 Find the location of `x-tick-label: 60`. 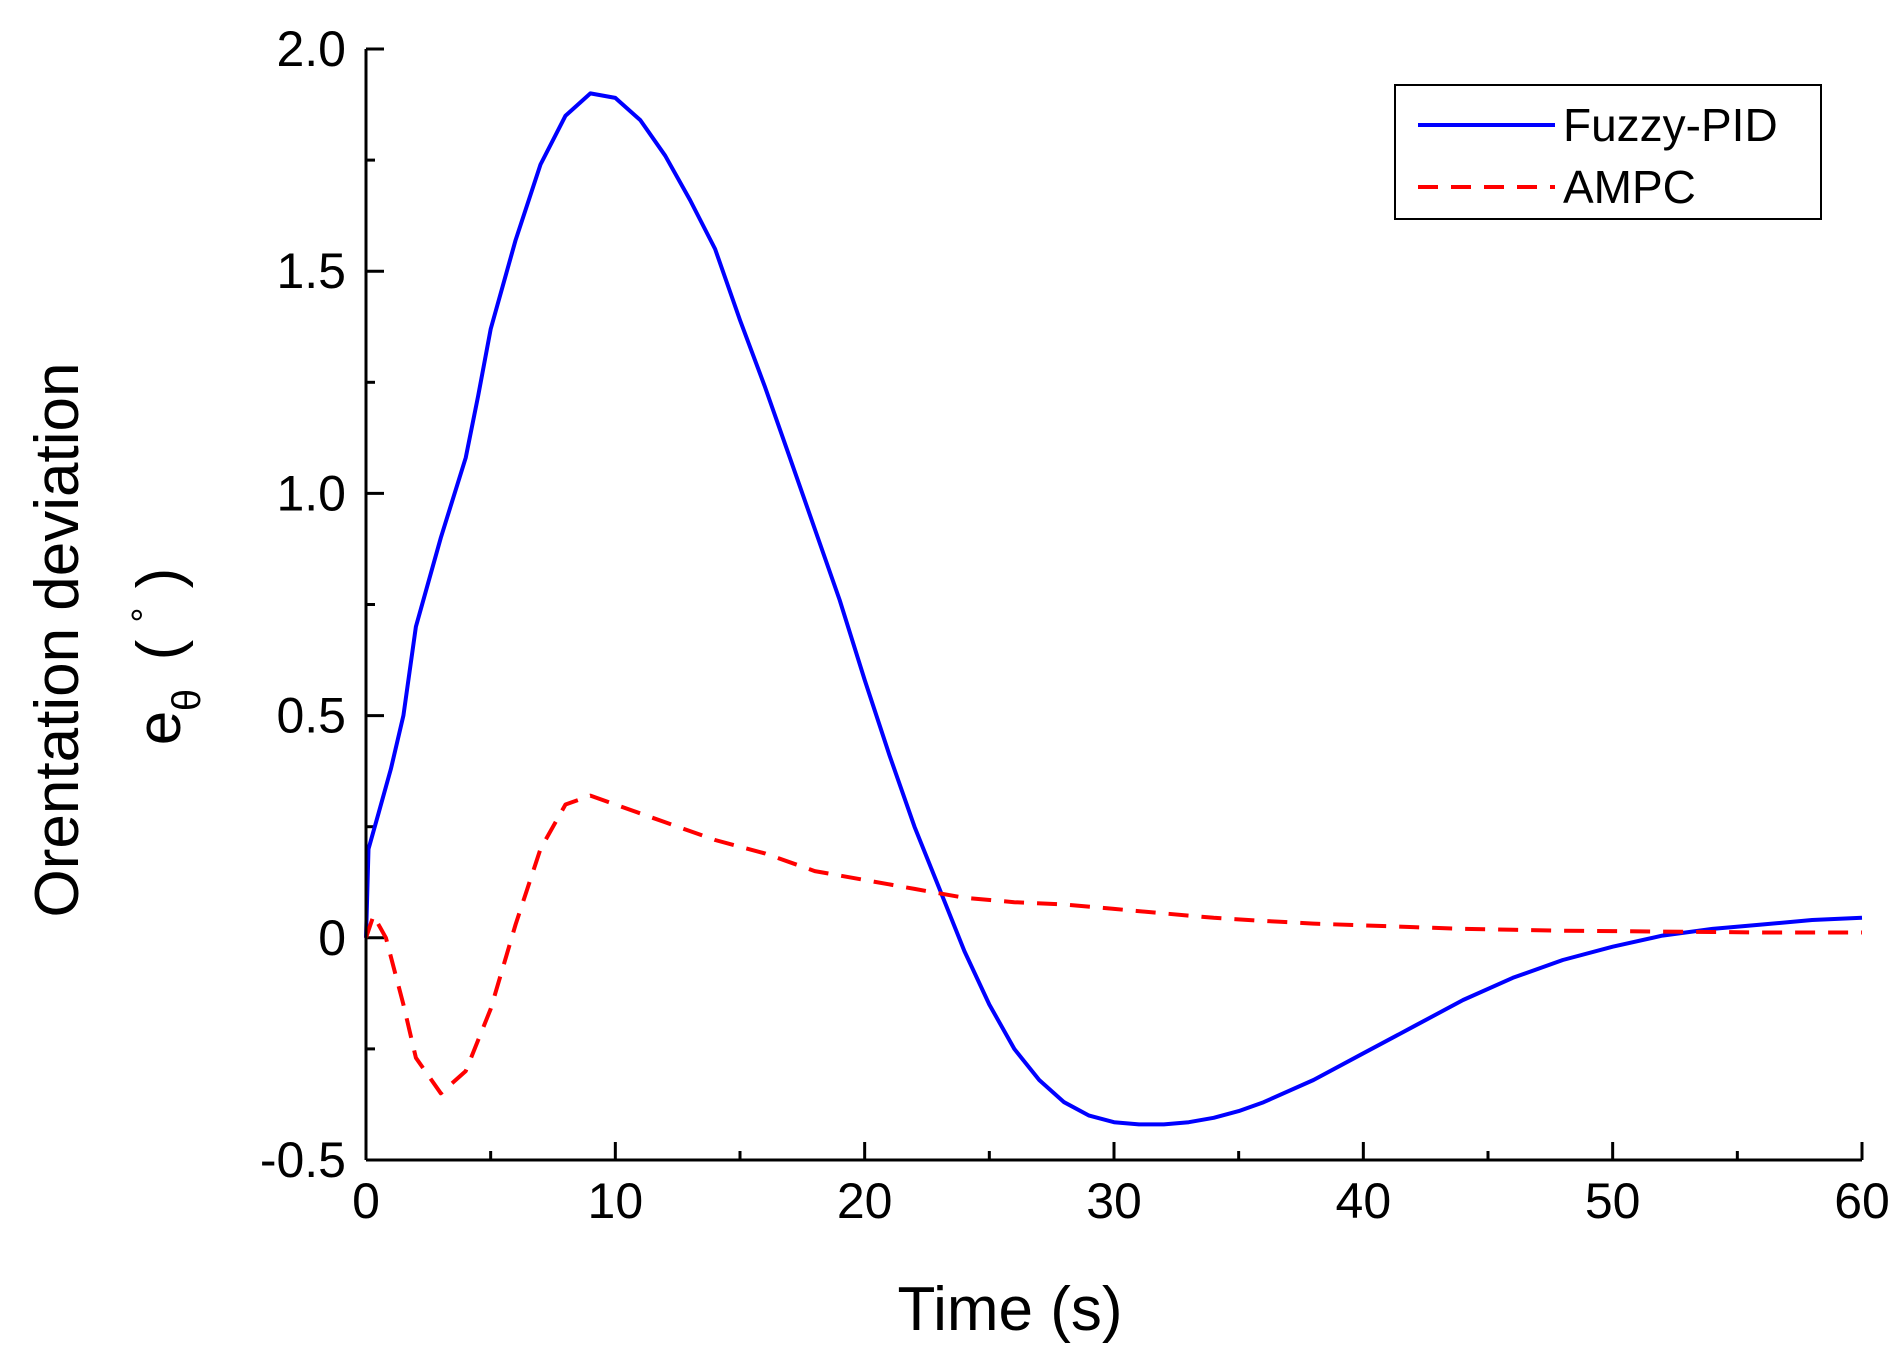

x-tick-label: 60 is located at coordinates (1862, 1201).